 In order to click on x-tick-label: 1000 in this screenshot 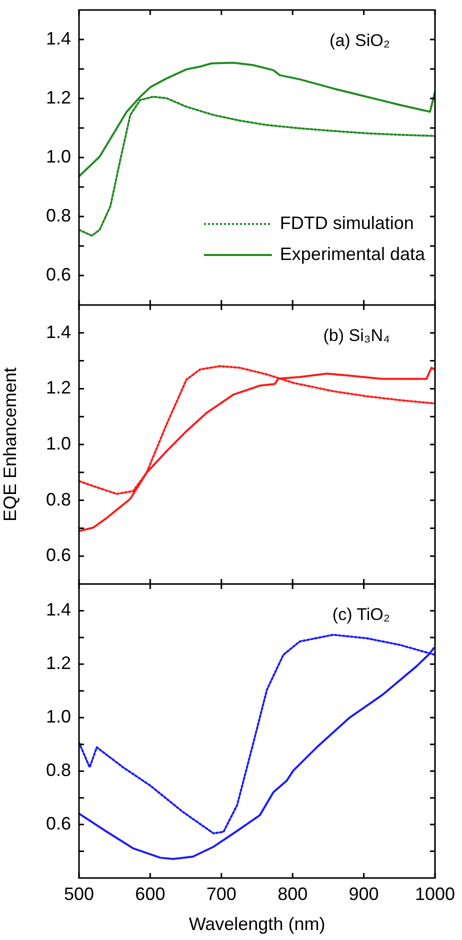, I will do `click(435, 894)`.